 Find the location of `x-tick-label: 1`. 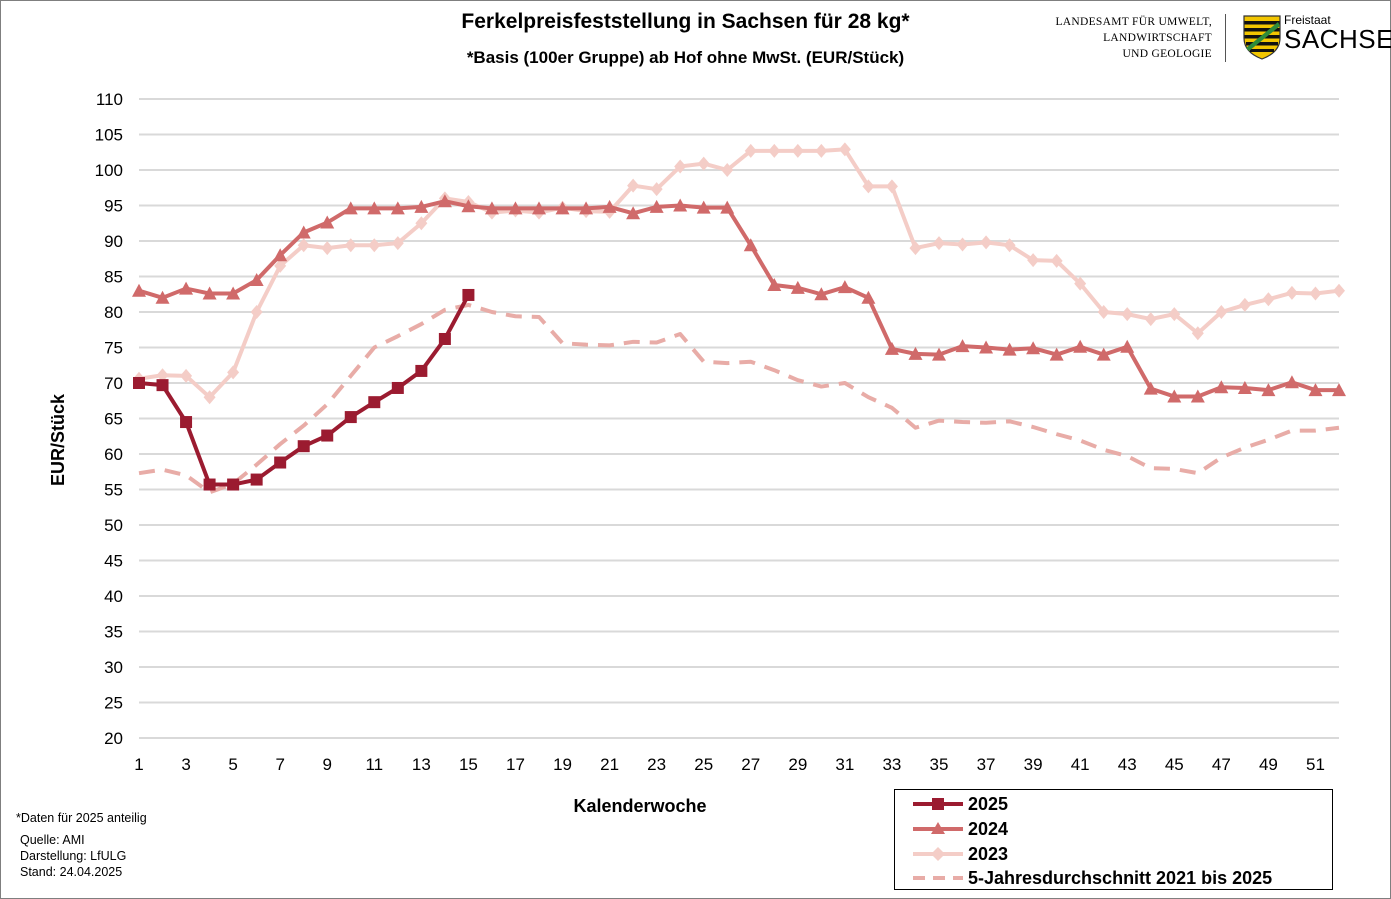

x-tick-label: 1 is located at coordinates (138, 764).